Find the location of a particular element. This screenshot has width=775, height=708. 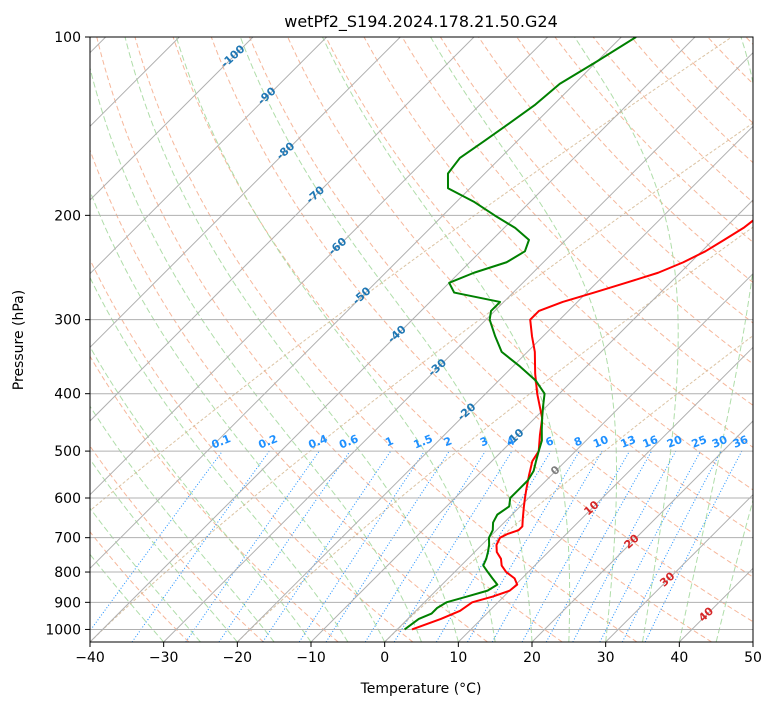

x-tick-label: 40 is located at coordinates (679, 658).